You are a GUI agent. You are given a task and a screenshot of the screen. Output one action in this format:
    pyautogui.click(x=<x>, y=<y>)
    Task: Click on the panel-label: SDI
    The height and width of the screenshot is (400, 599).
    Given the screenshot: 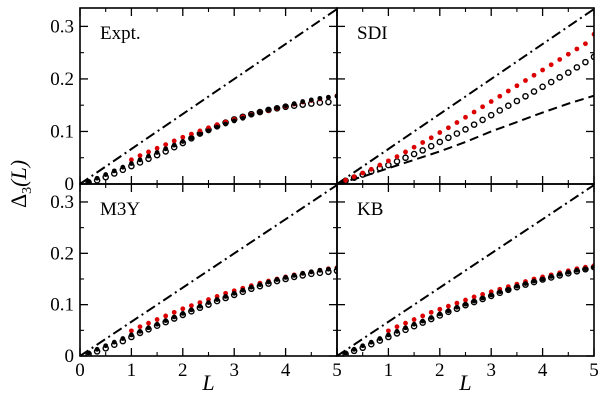 What is the action you would take?
    pyautogui.click(x=372, y=33)
    